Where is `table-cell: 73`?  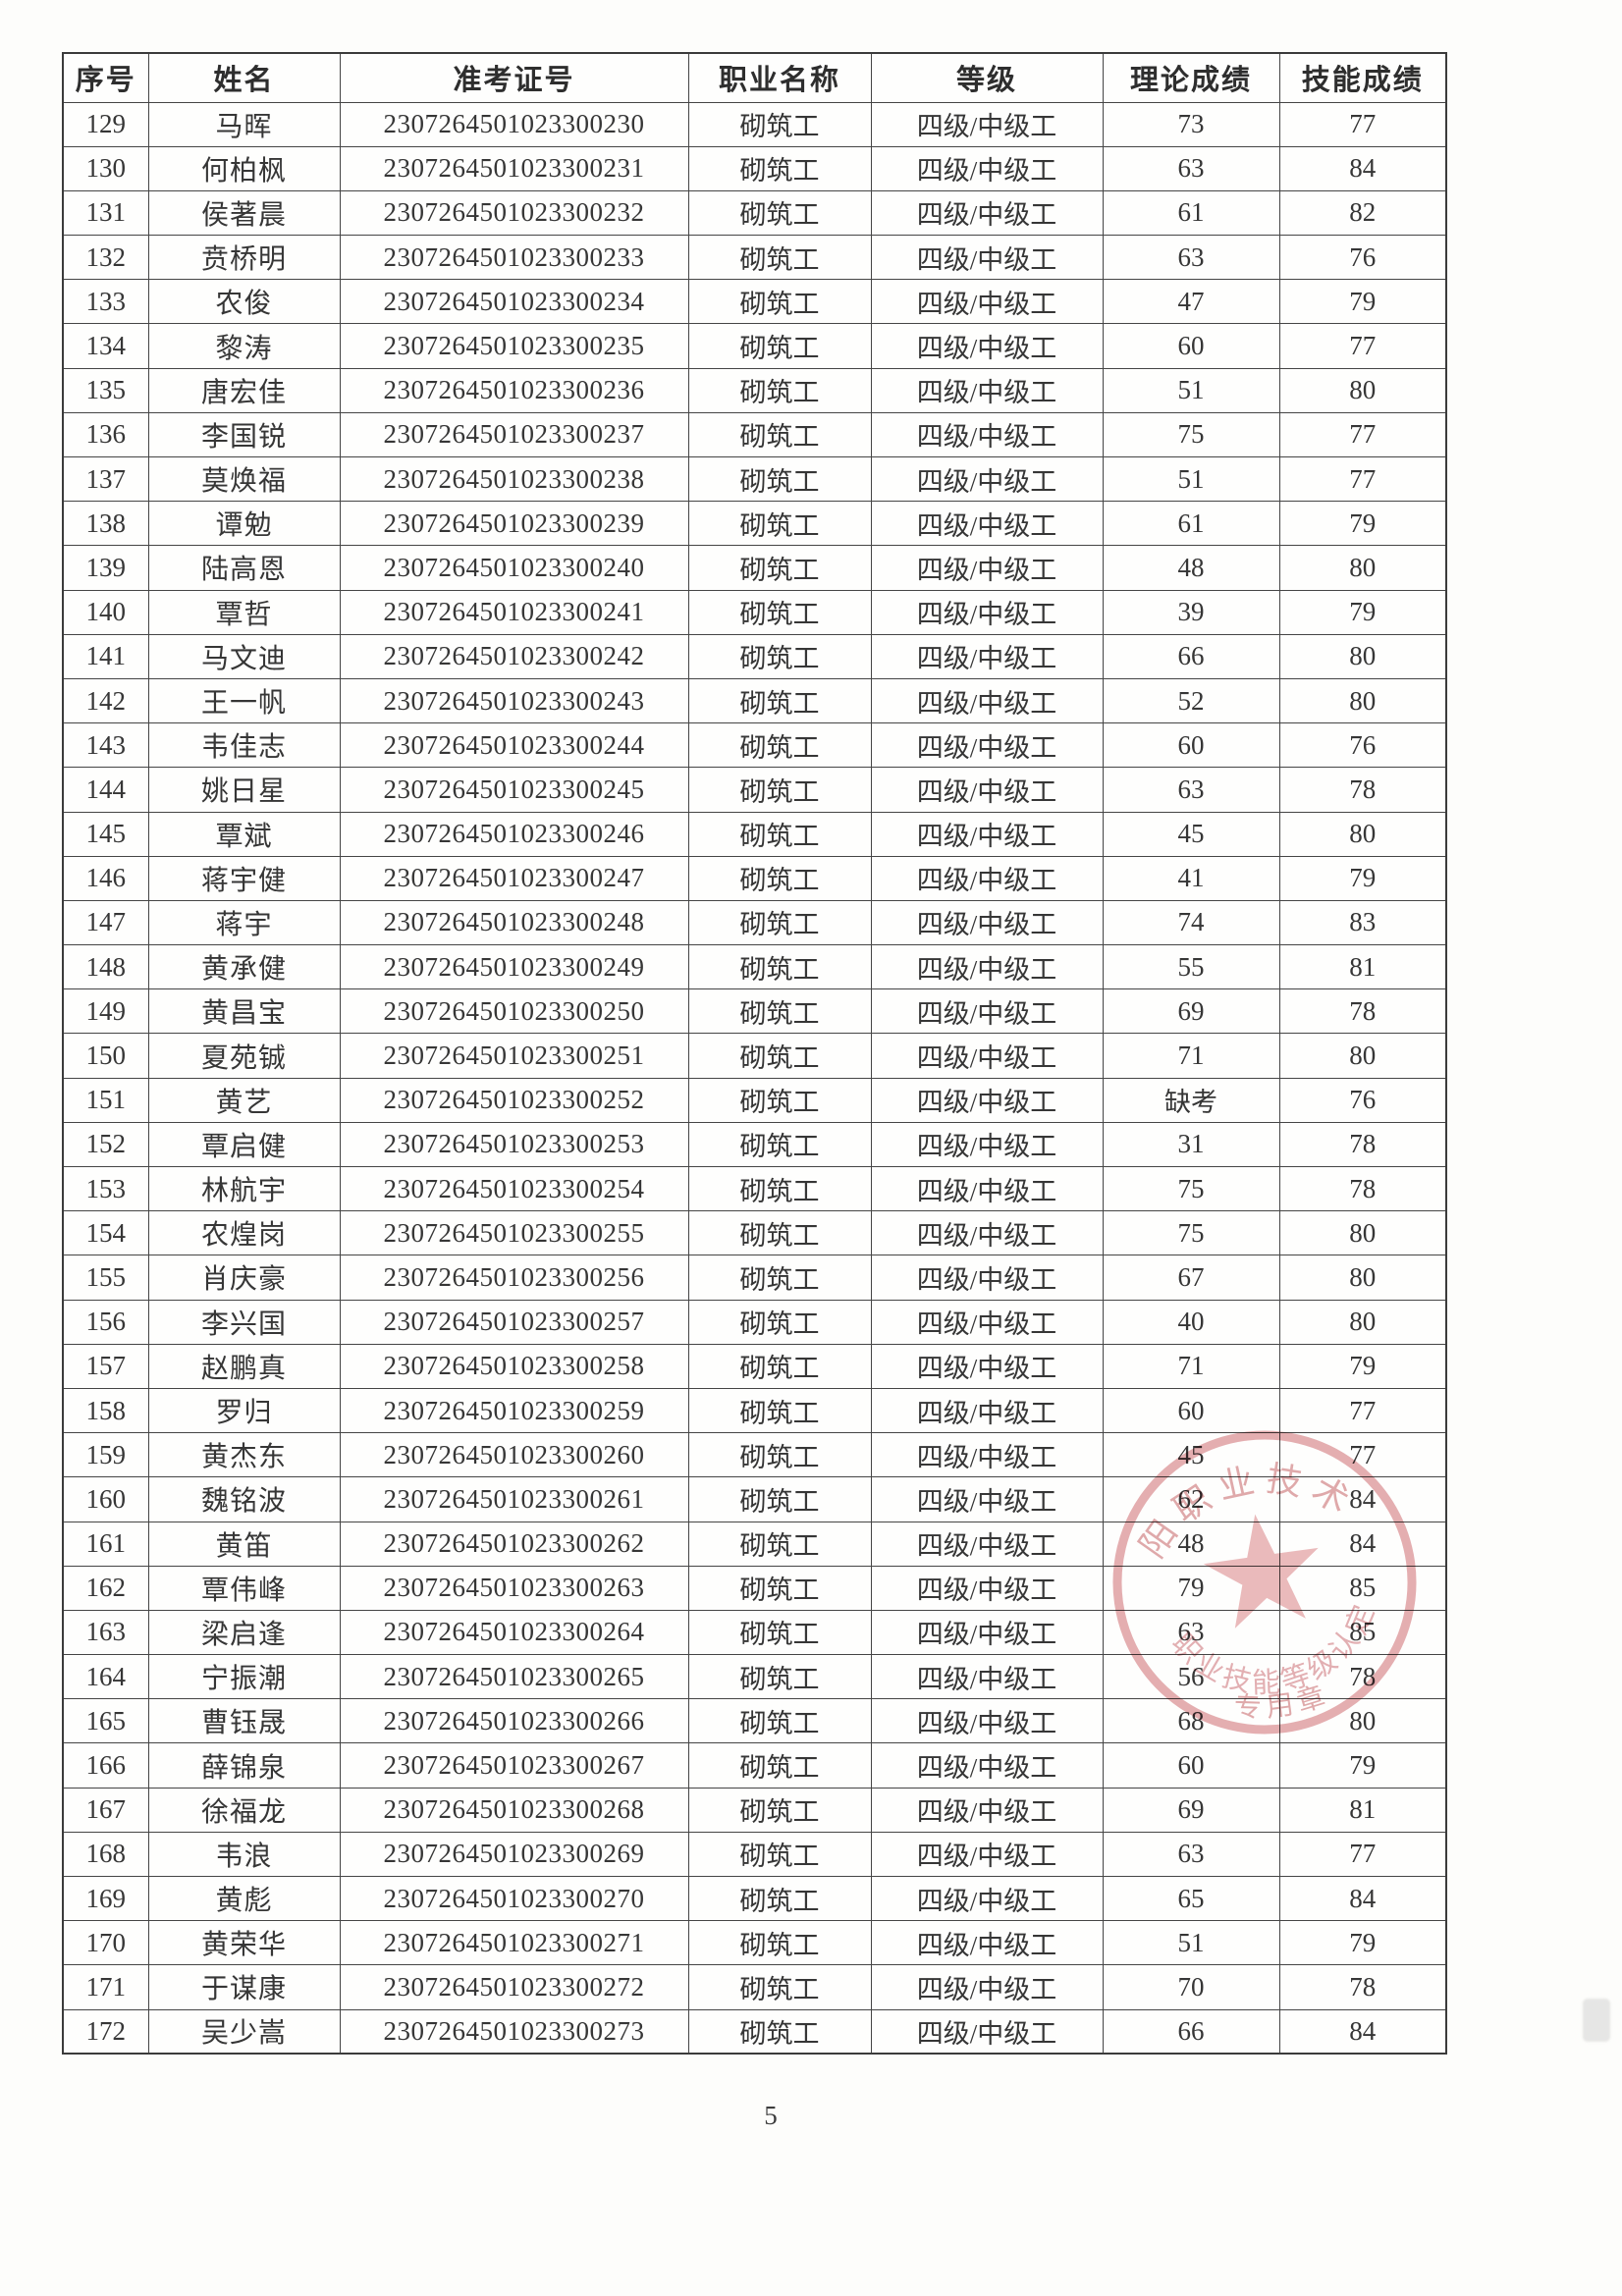
table-cell: 73 is located at coordinates (1191, 124).